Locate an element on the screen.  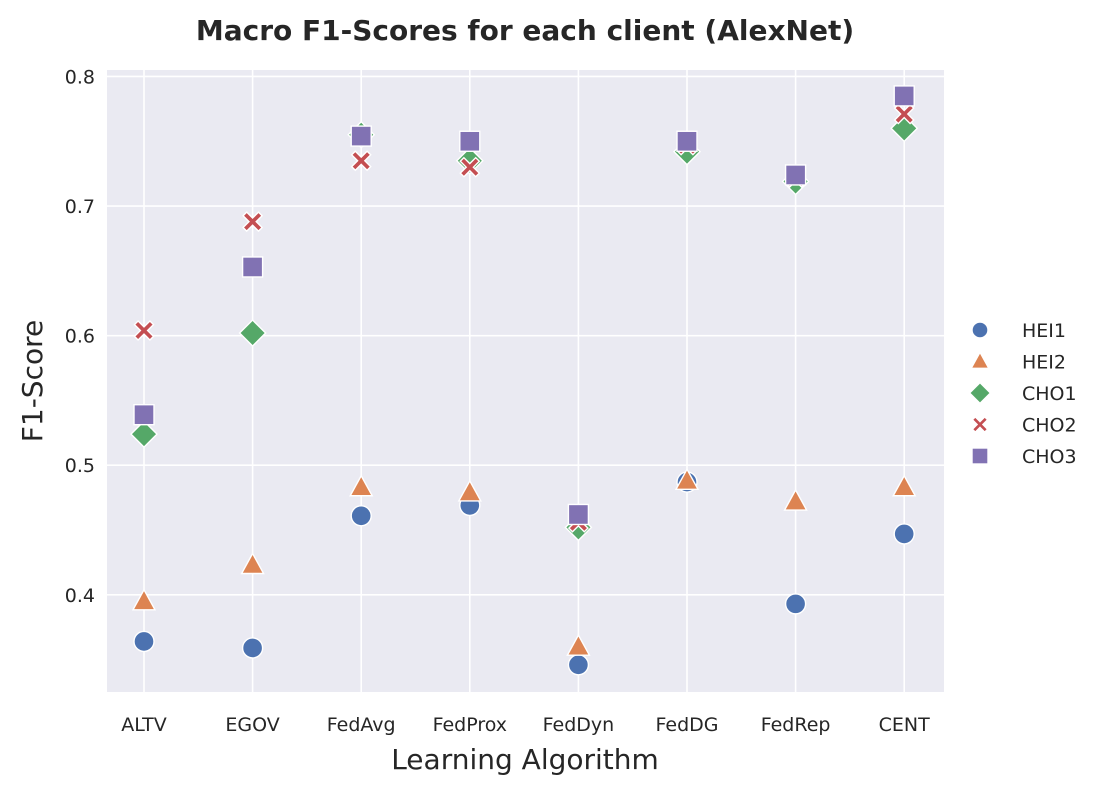
x-tick-label: CENT is located at coordinates (904, 725).